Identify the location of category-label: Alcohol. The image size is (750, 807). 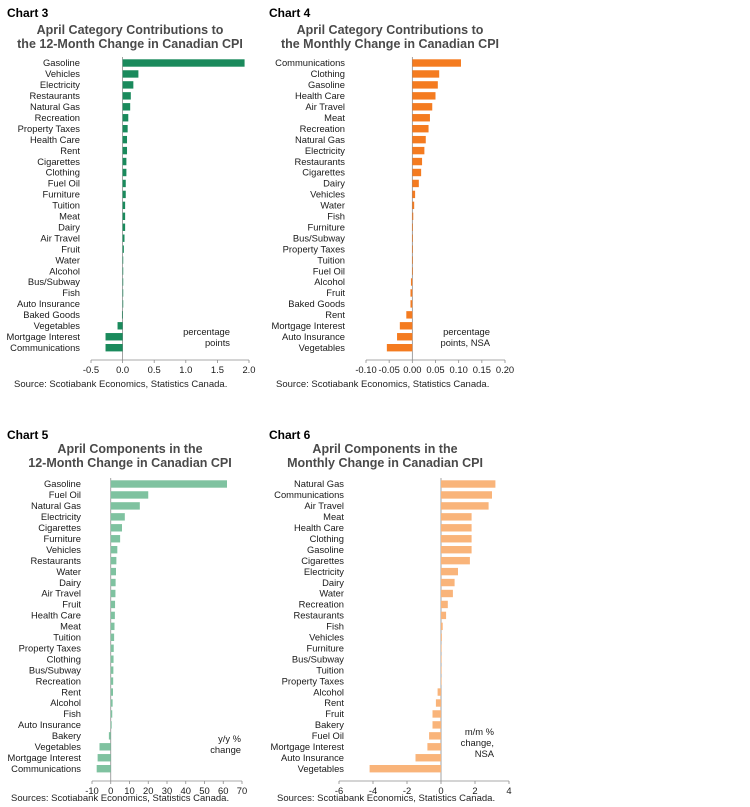
(328, 691).